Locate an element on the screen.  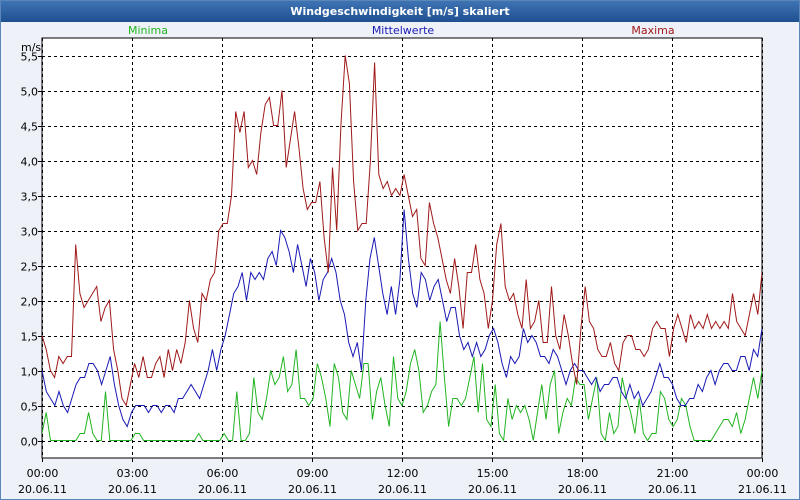
legend-minima: Minima is located at coordinates (148, 30).